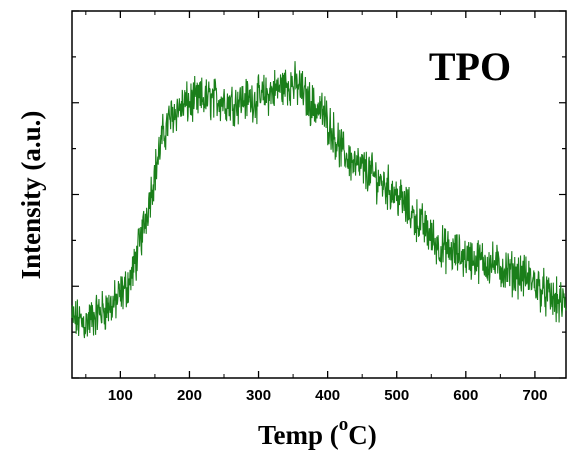 The height and width of the screenshot is (457, 567). I want to click on x-axis-label-sup: o, so click(344, 424).